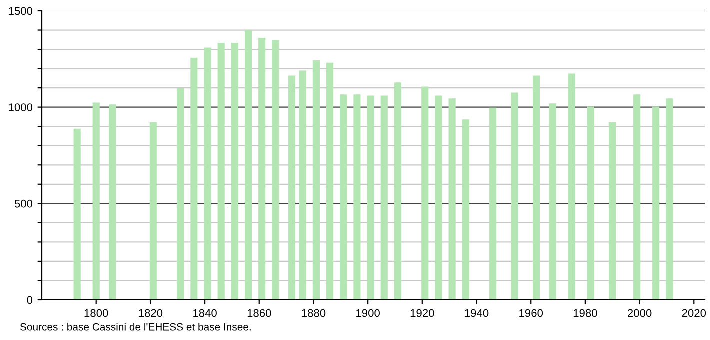 Image resolution: width=710 pixels, height=340 pixels. Describe the element at coordinates (23, 204) in the screenshot. I see `y-tick-label: 500` at that location.